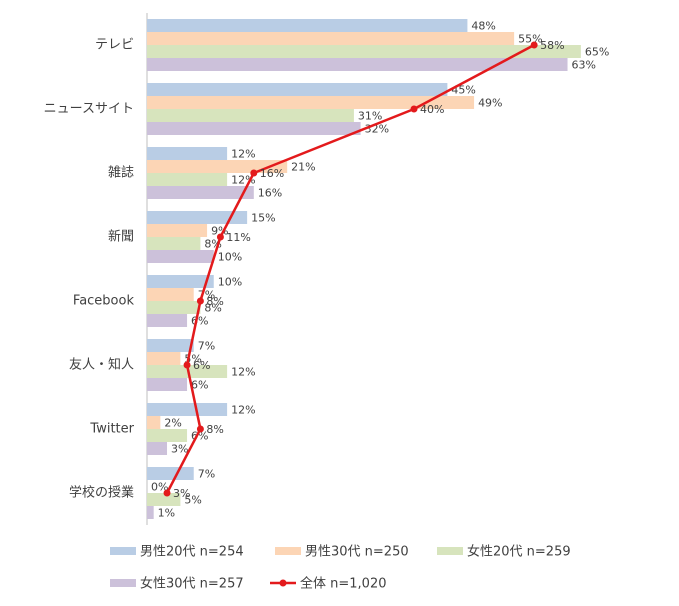  Describe the element at coordinates (238, 237) in the screenshot. I see `value-label: 11%` at that location.